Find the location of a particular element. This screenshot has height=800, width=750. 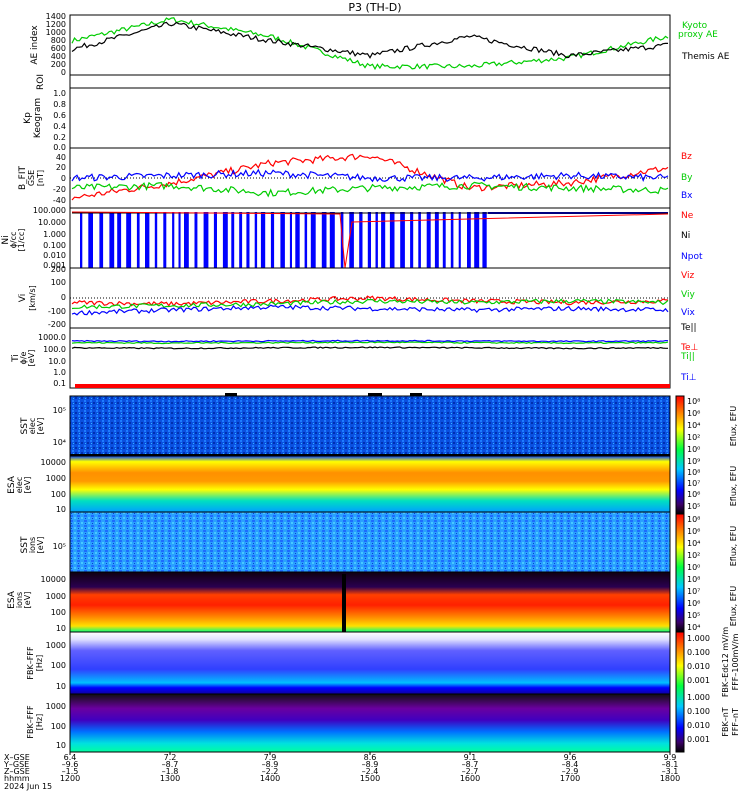

sst-e-tick: 10⁴ is located at coordinates (59, 442).